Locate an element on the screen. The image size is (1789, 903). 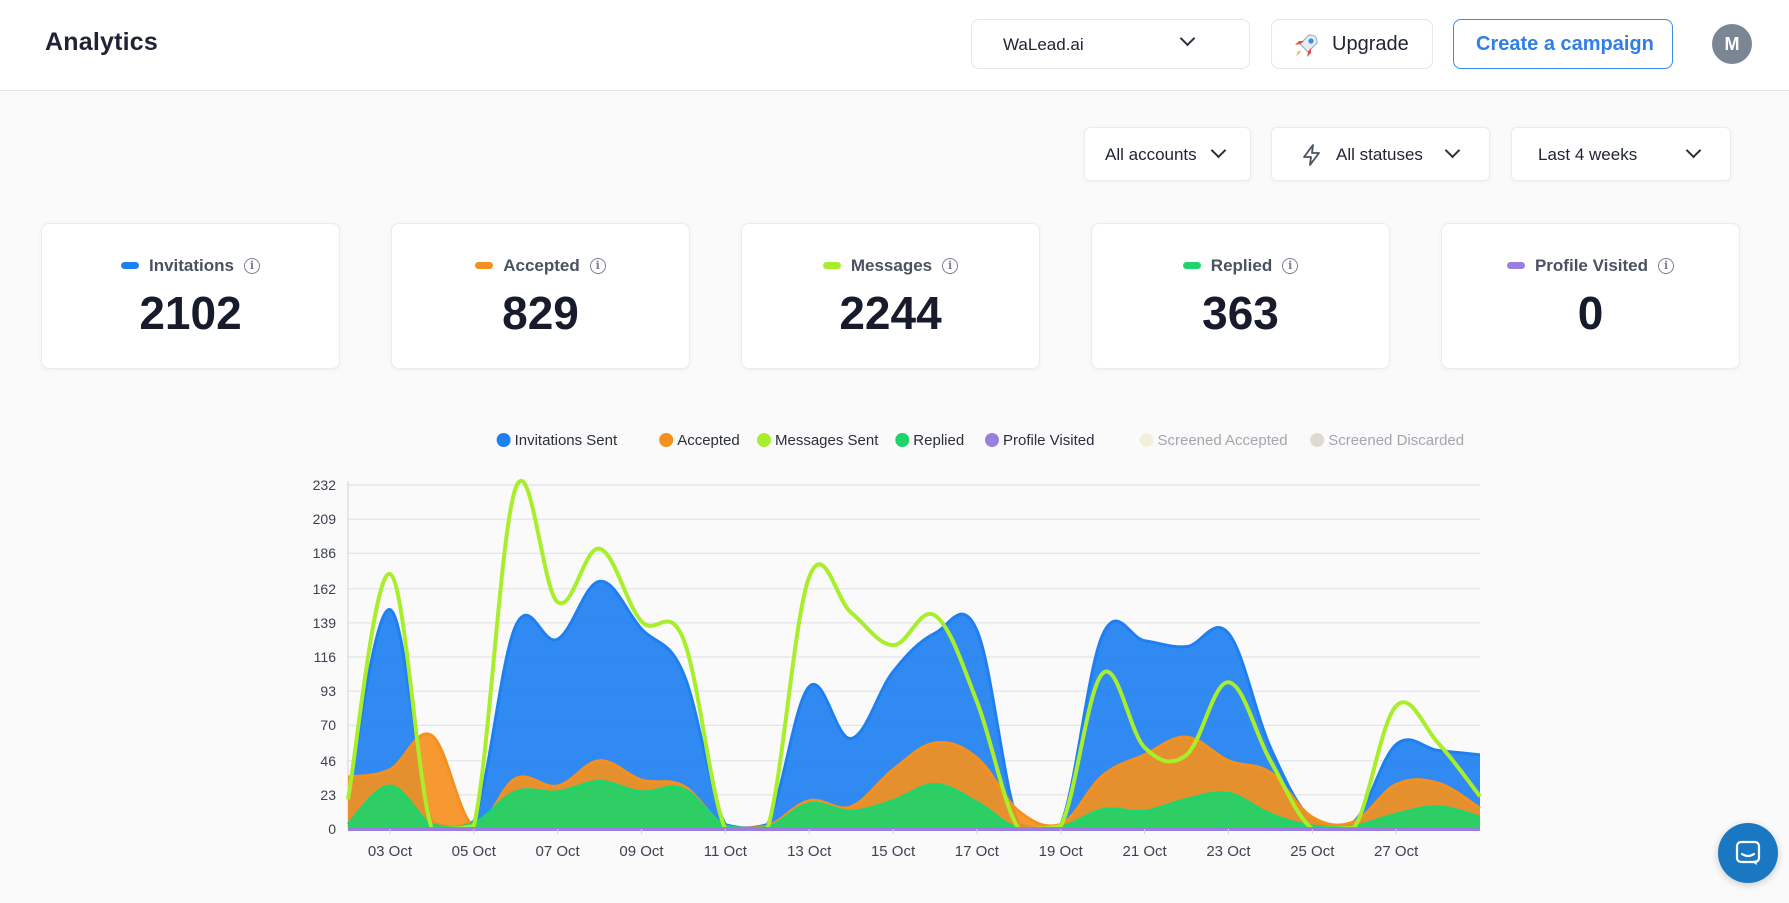
stat-value: 0 is located at coordinates (1590, 313).